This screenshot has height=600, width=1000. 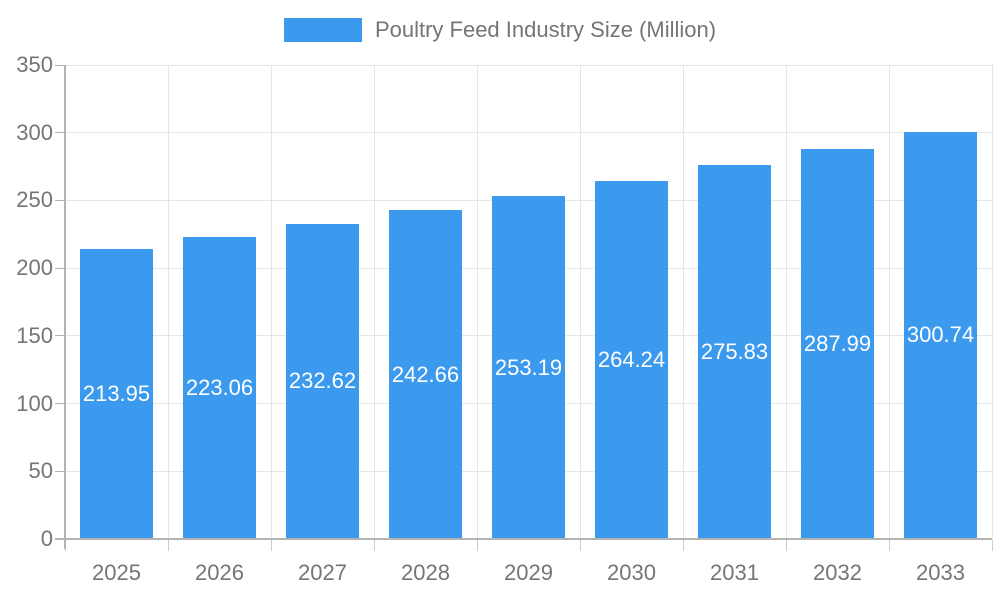 I want to click on bar-value-label: 264.24, so click(x=631, y=360).